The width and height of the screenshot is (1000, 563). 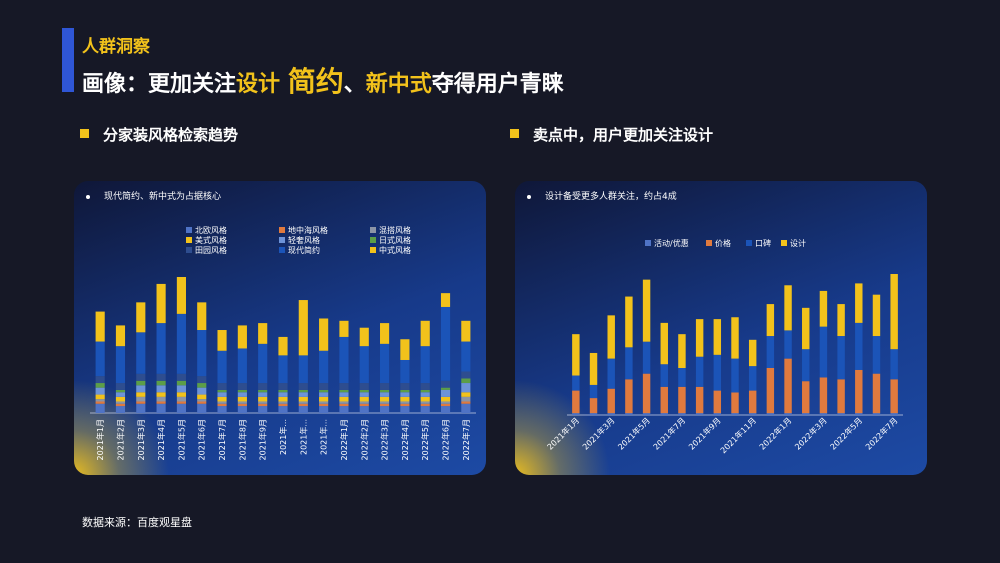 I want to click on x-tick-label: 2021年11月, so click(x=738, y=435).